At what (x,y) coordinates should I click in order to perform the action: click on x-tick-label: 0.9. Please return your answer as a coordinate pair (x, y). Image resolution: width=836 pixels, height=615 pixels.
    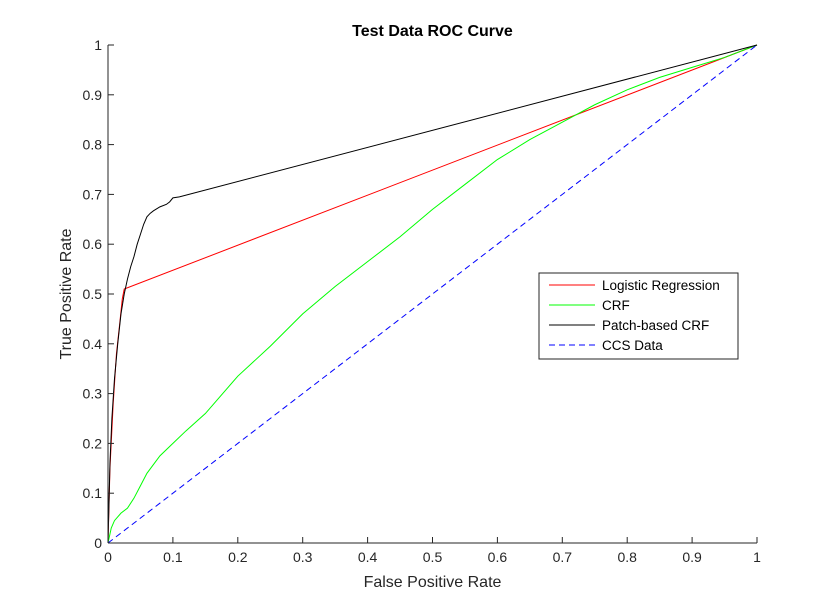
    Looking at the image, I should click on (692, 557).